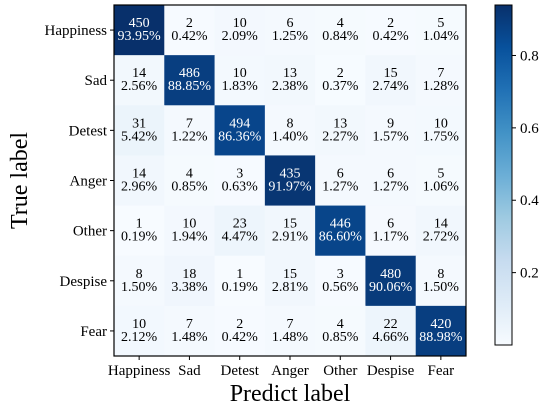 This screenshot has height=409, width=550. What do you see at coordinates (340, 187) in the screenshot?
I see `cell-percent: 1.27%` at bounding box center [340, 187].